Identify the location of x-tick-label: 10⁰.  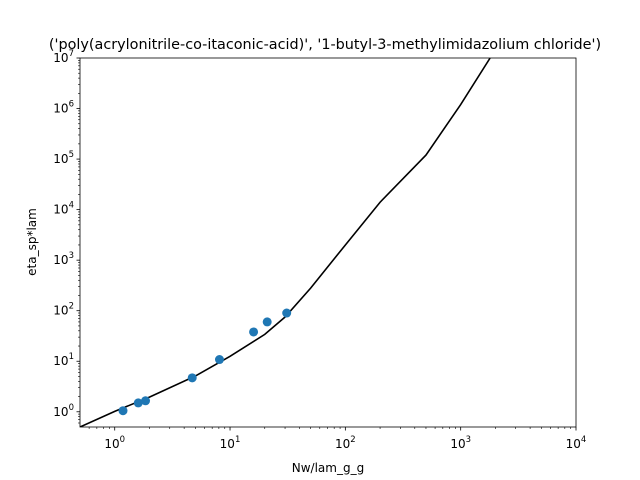
(114, 443).